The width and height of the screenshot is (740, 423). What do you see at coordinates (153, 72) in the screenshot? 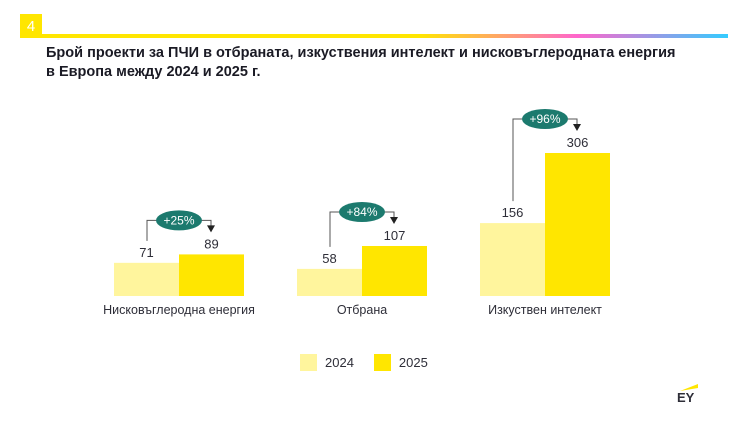
I see `chart-title-line-2: в Европа между 2024 и 2025 г.` at bounding box center [153, 72].